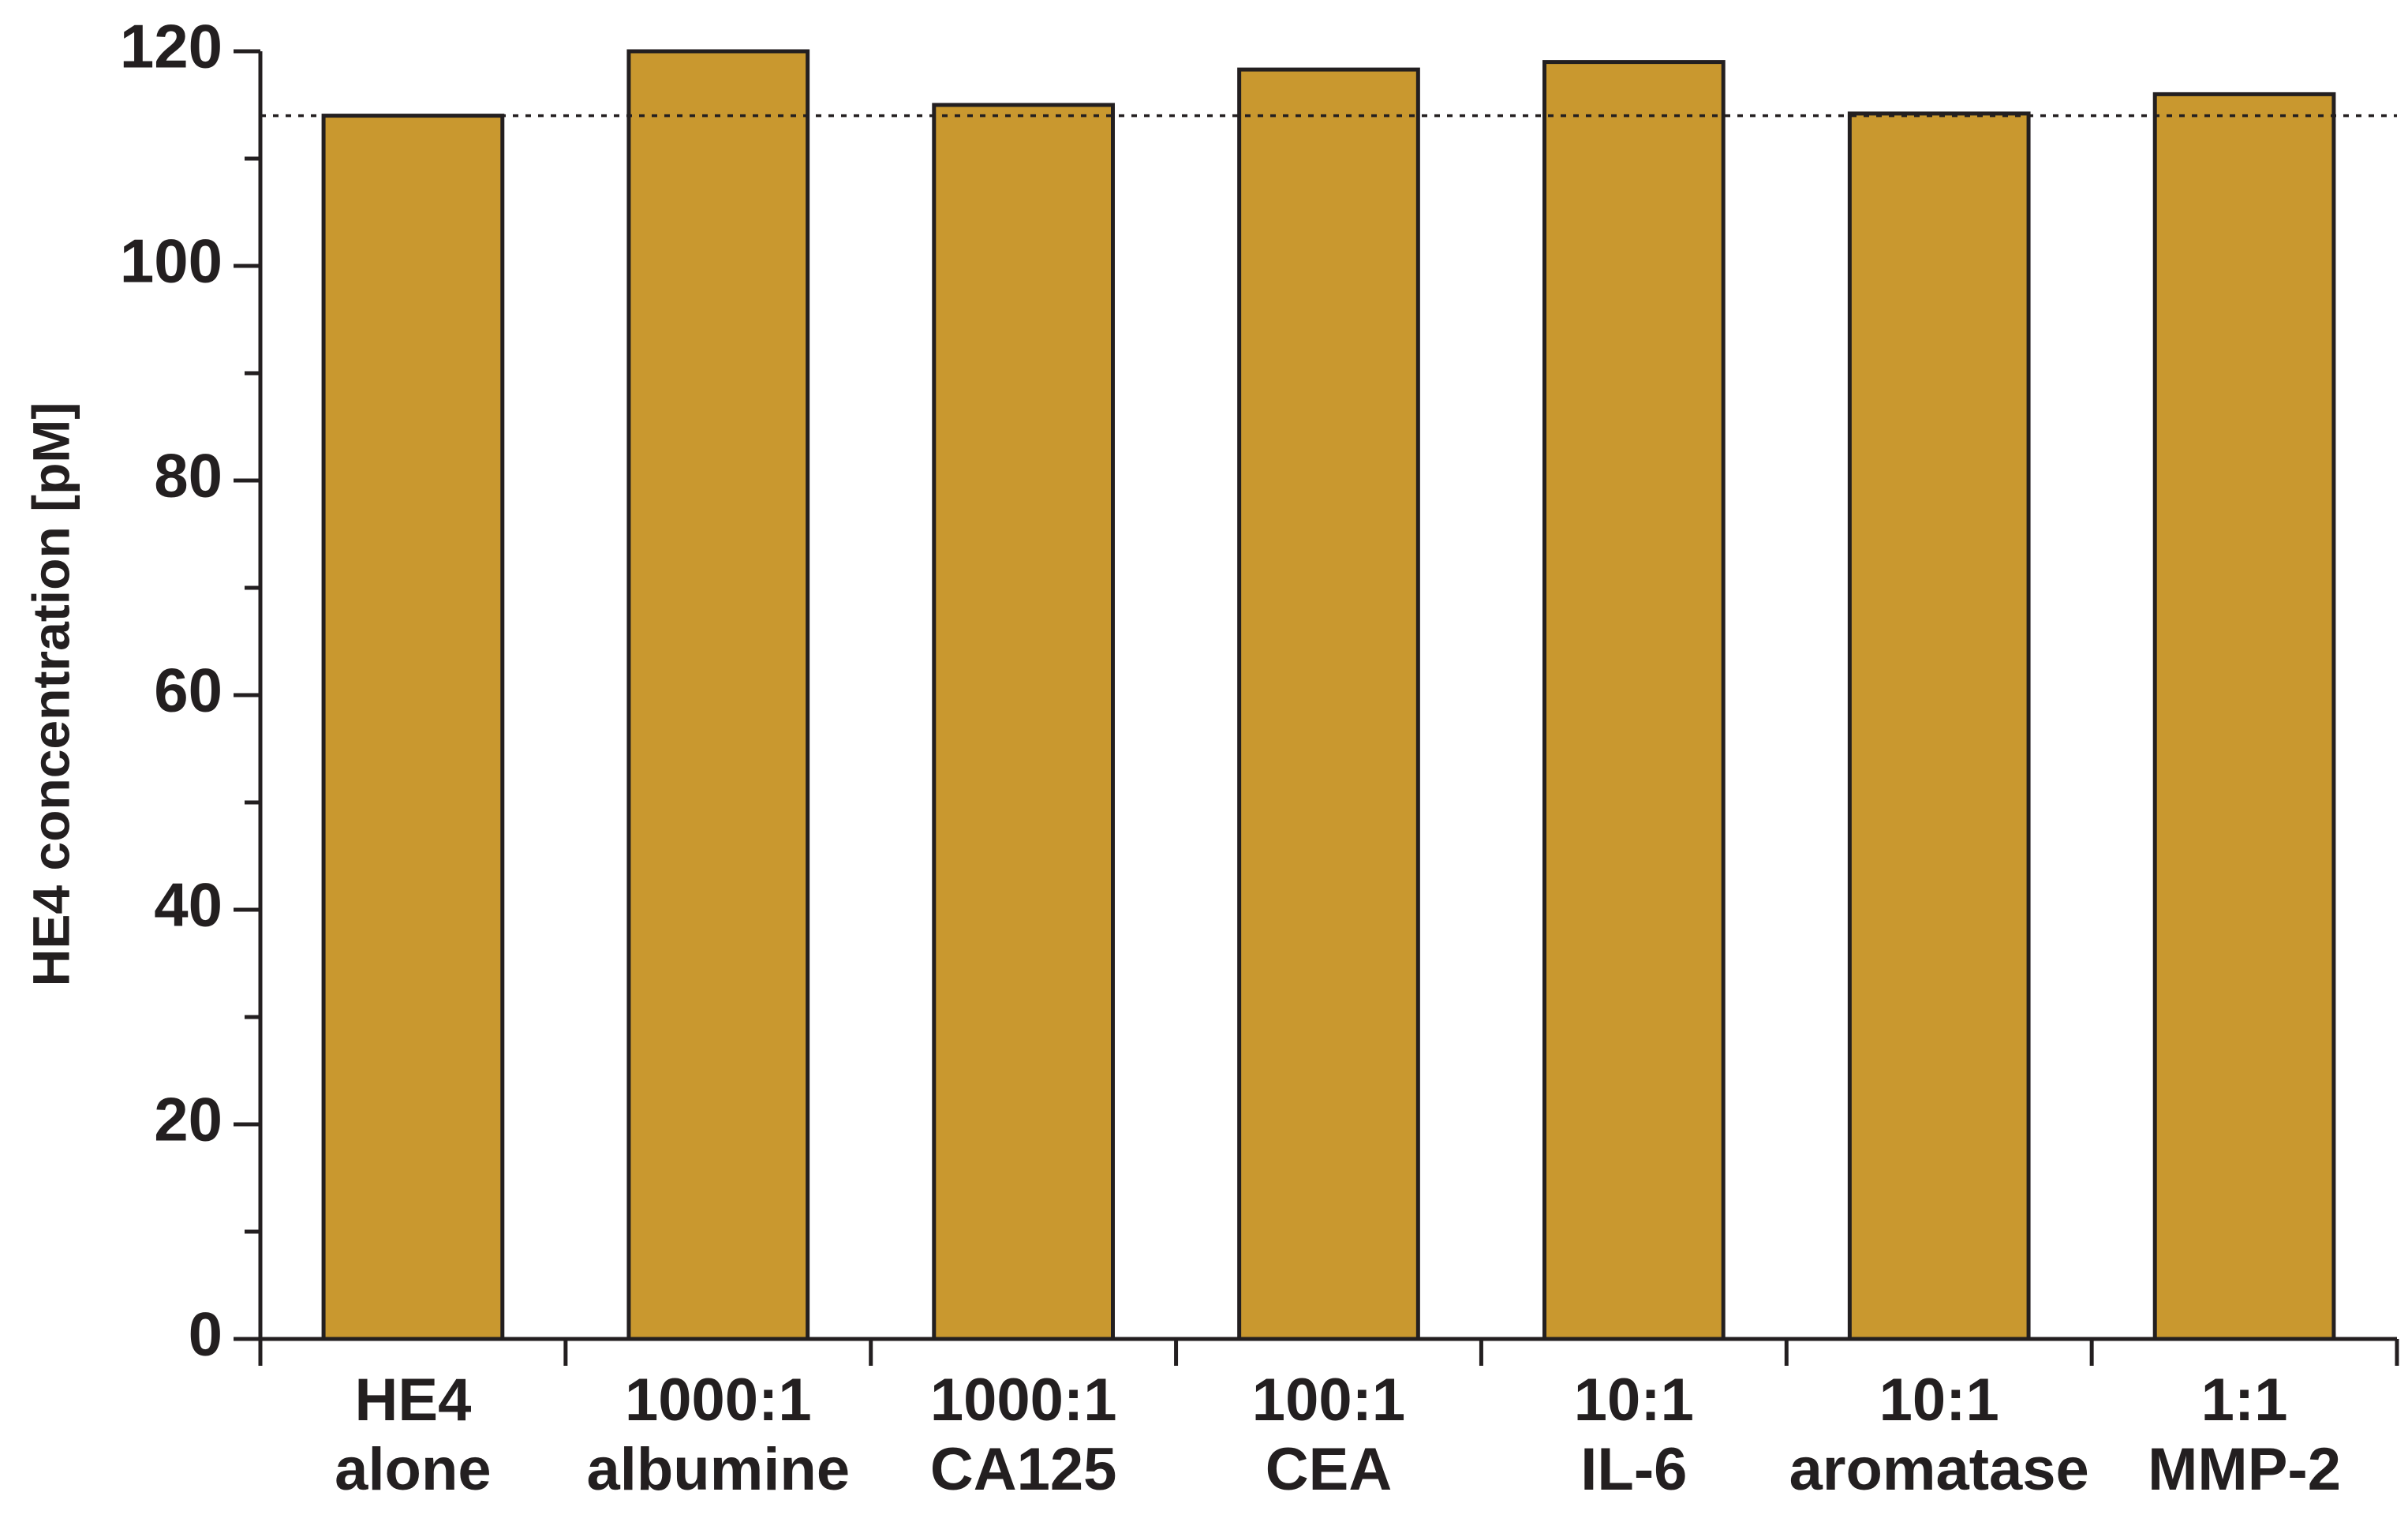 The image size is (2408, 1522). What do you see at coordinates (171, 261) in the screenshot?
I see `y-tick-label: 100` at bounding box center [171, 261].